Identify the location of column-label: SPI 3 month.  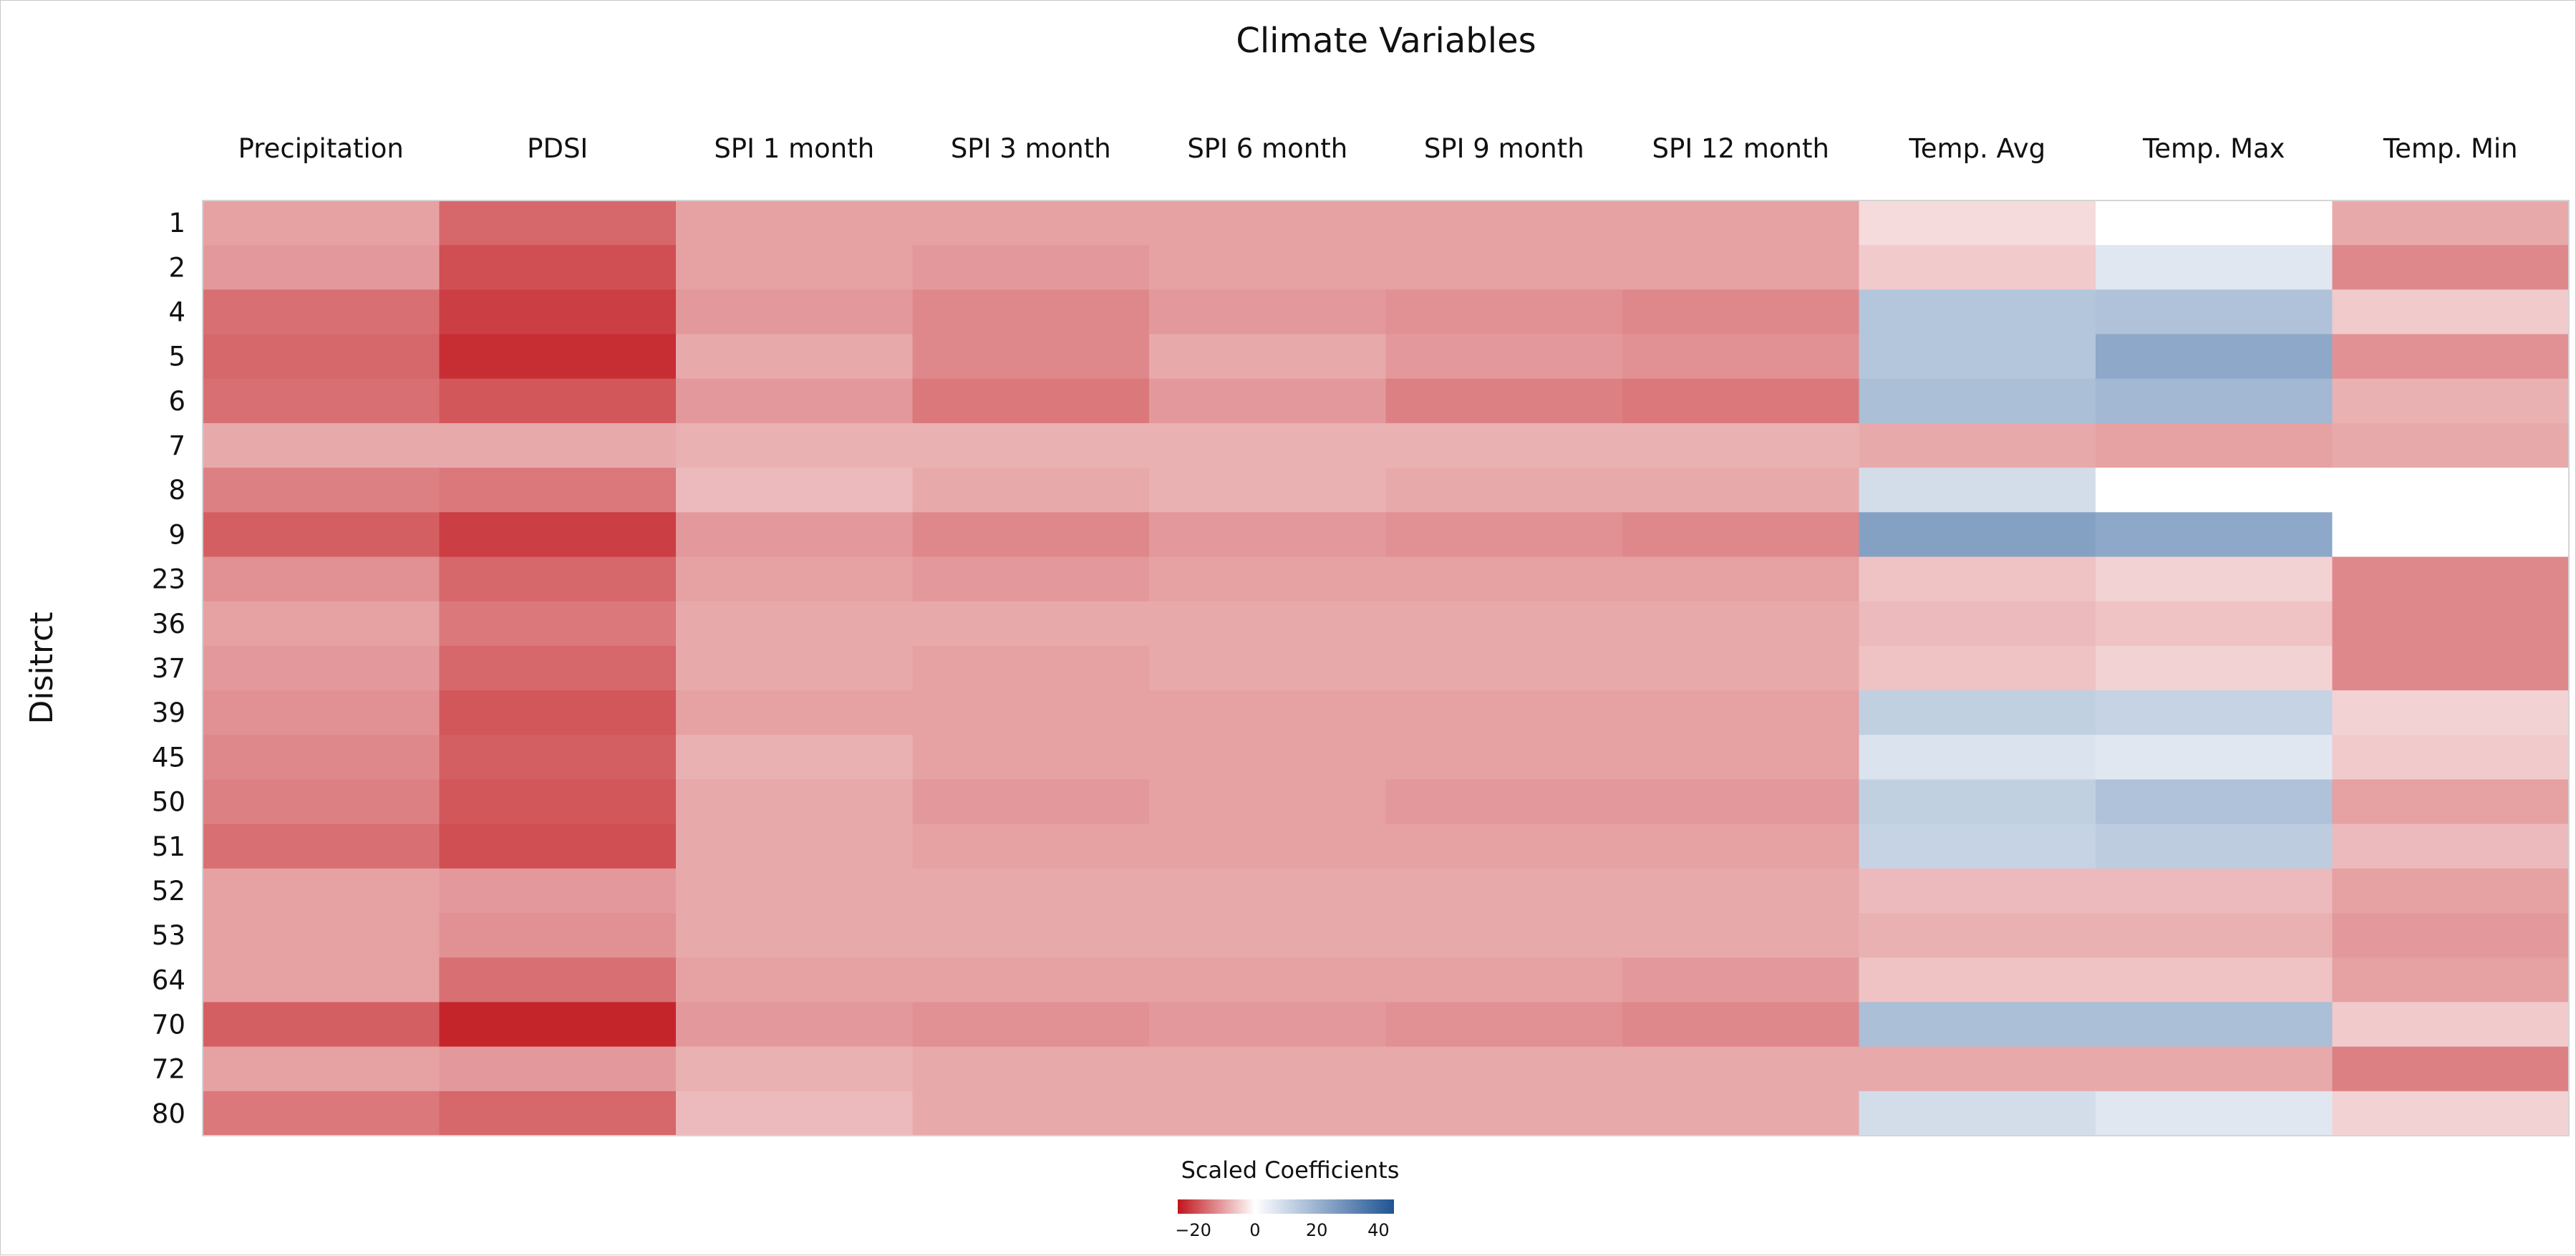
(1031, 148).